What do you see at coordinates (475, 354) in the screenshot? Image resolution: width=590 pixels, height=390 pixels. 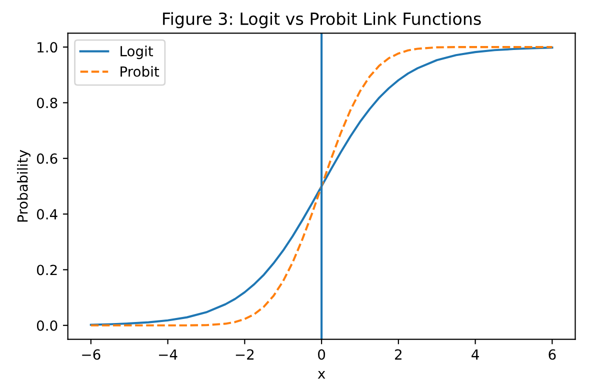 I see `x-tick-label: 4` at bounding box center [475, 354].